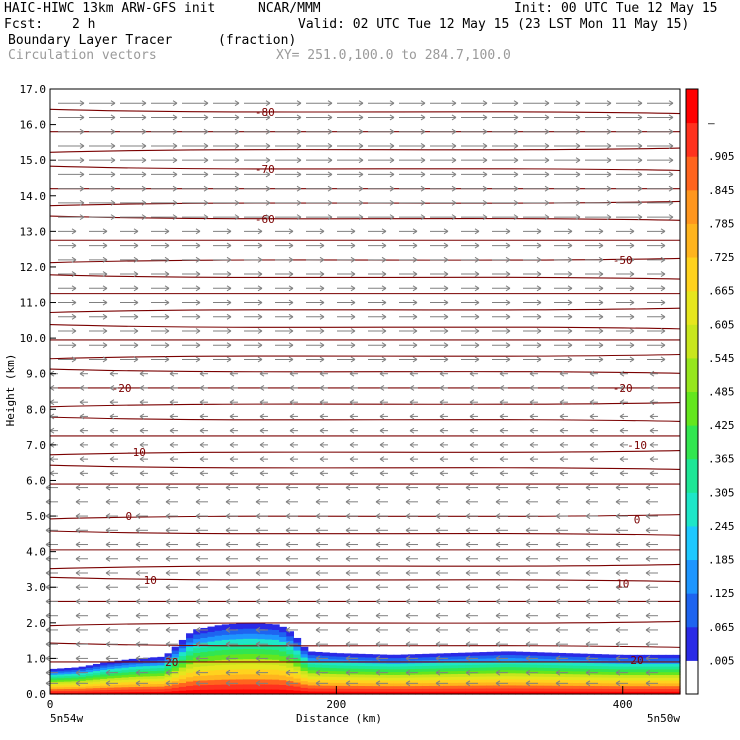 The image size is (740, 740). I want to click on y-tick-label: 8.0, so click(36, 409).